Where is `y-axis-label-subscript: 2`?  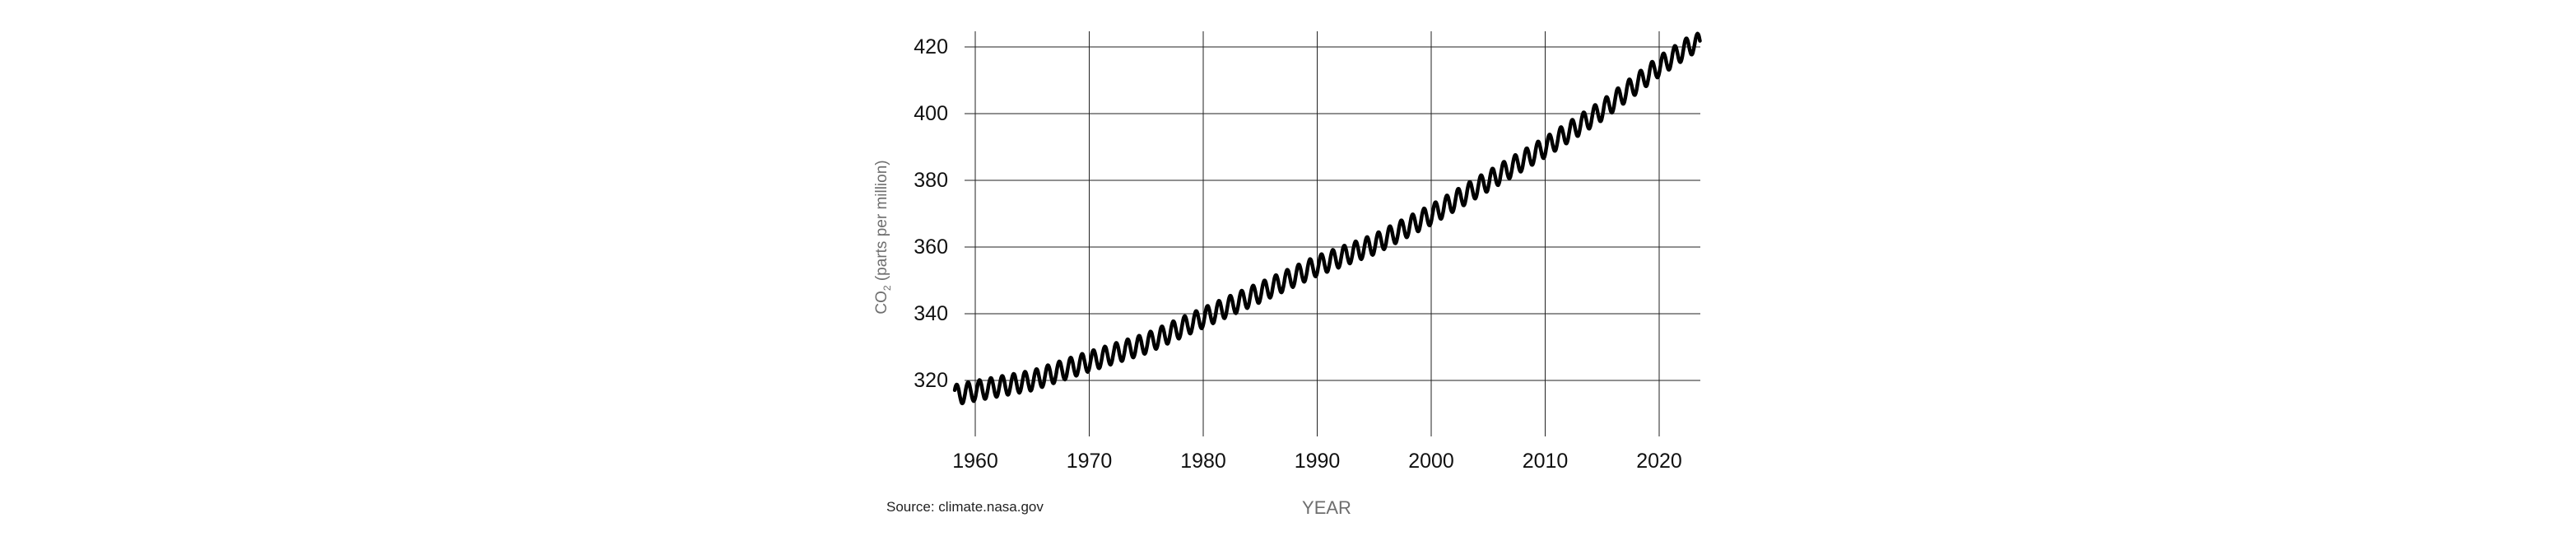
y-axis-label-subscript: 2 is located at coordinates (887, 288).